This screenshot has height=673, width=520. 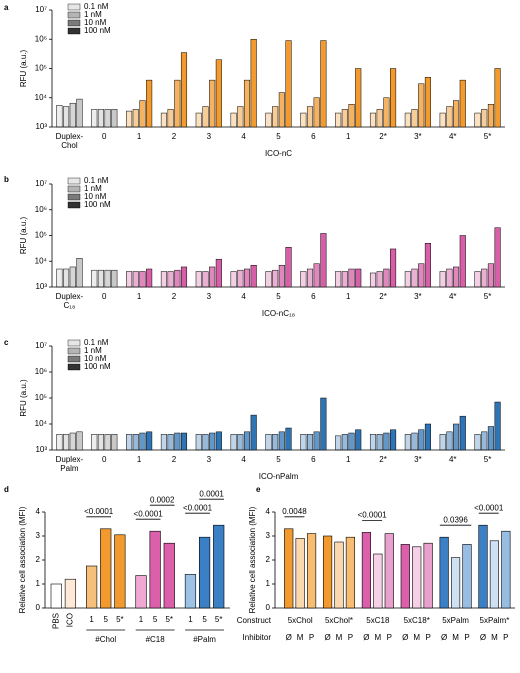 I want to click on legend-label: 1 nM, so click(x=93, y=350).